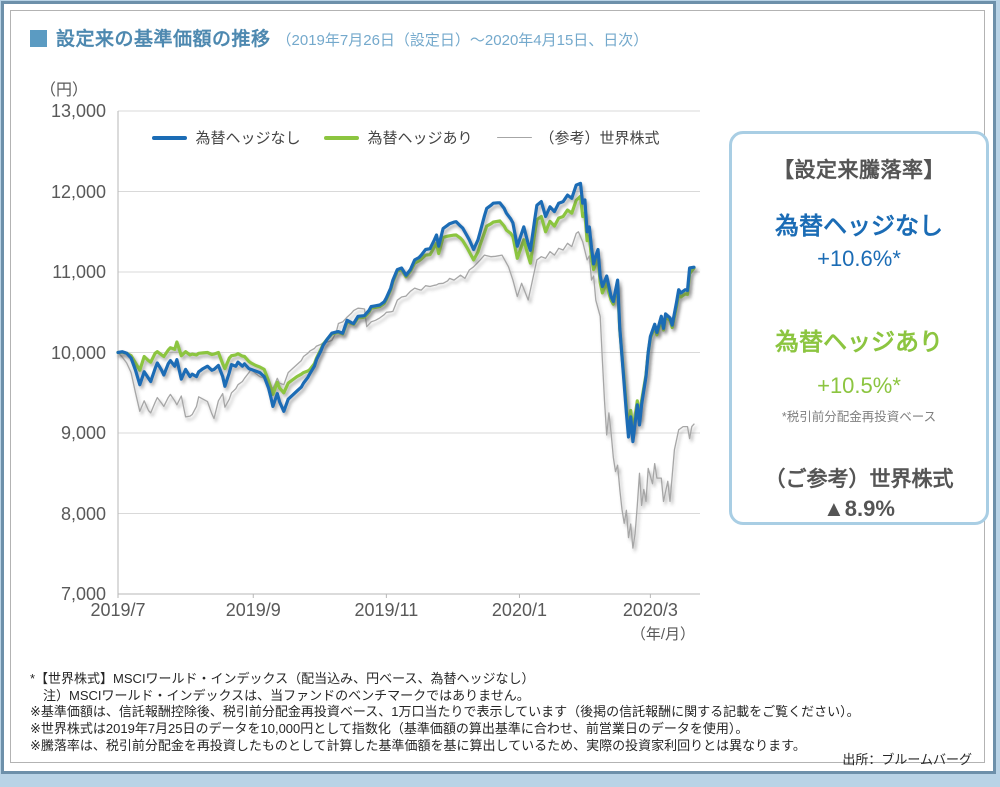  Describe the element at coordinates (253, 610) in the screenshot. I see `x-axis-tick-label: 2019/9` at that location.